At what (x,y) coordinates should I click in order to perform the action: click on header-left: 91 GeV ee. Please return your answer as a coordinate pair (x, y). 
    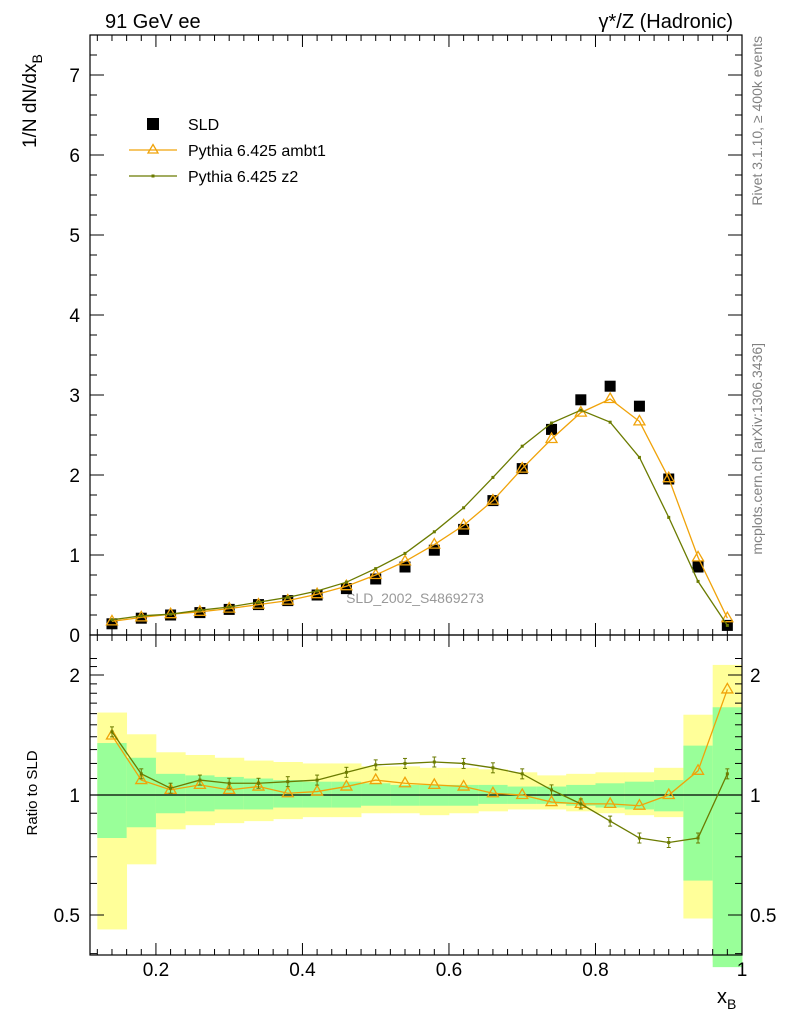
    Looking at the image, I should click on (153, 22).